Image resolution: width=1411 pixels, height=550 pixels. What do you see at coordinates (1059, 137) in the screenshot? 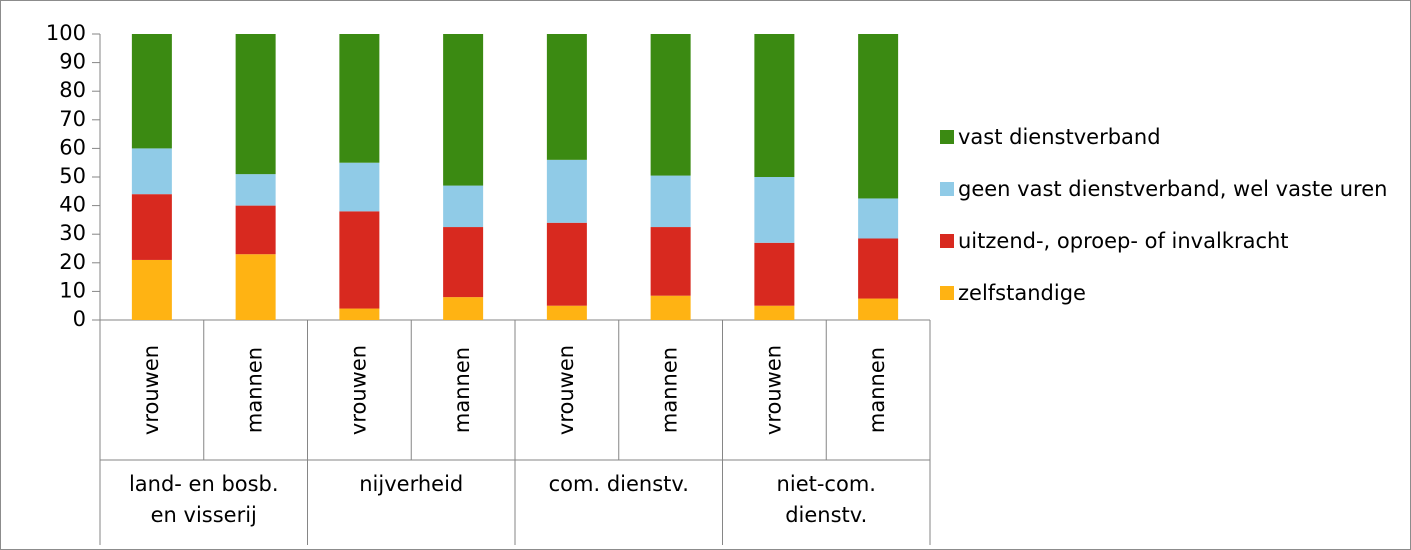
I see `legend-label: vast dienstverband` at bounding box center [1059, 137].